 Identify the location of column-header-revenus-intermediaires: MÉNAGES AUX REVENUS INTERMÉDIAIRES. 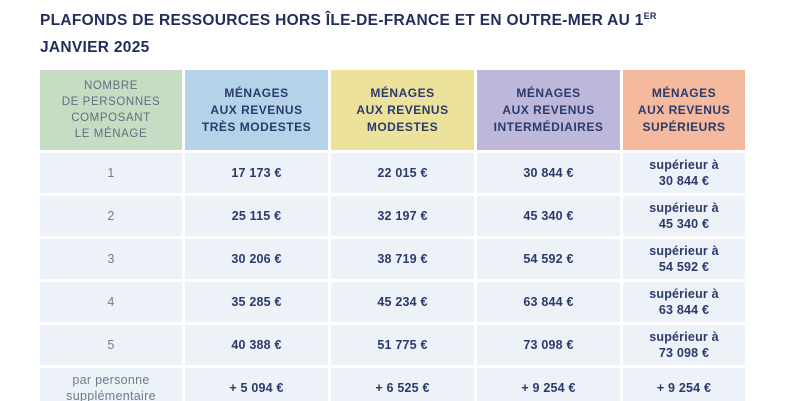
(548, 110).